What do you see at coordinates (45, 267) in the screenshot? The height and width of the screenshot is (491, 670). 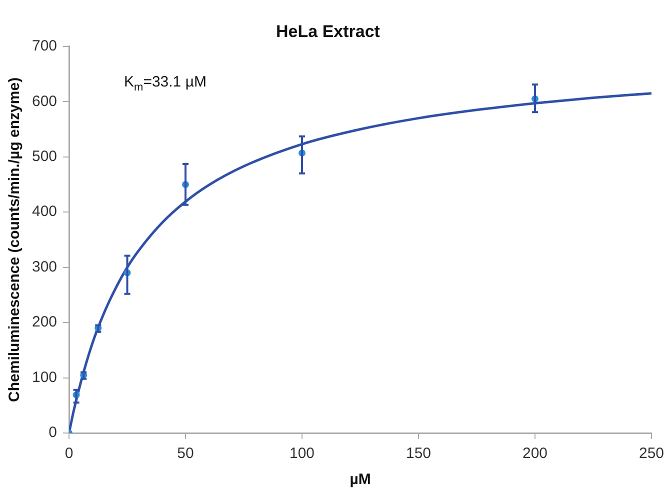 I see `y-tick-label: 300` at bounding box center [45, 267].